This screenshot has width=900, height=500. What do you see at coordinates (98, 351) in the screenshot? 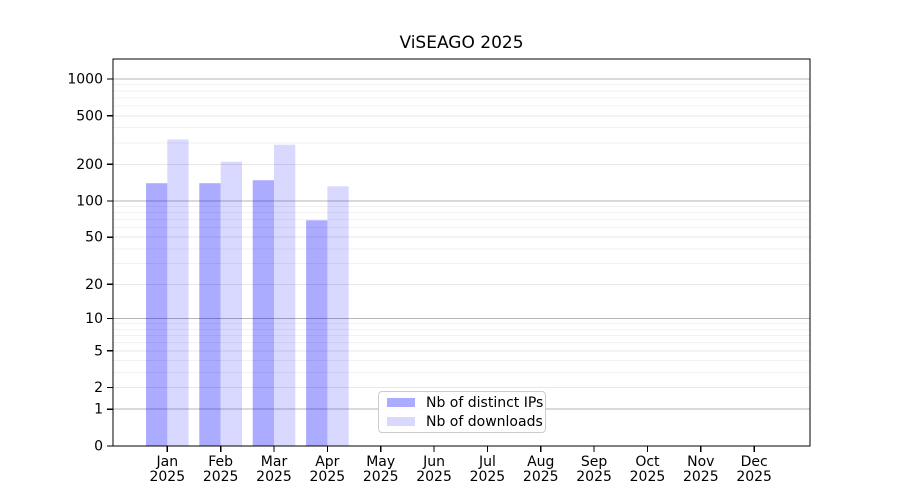
I see `y-tick-label: 5` at bounding box center [98, 351].